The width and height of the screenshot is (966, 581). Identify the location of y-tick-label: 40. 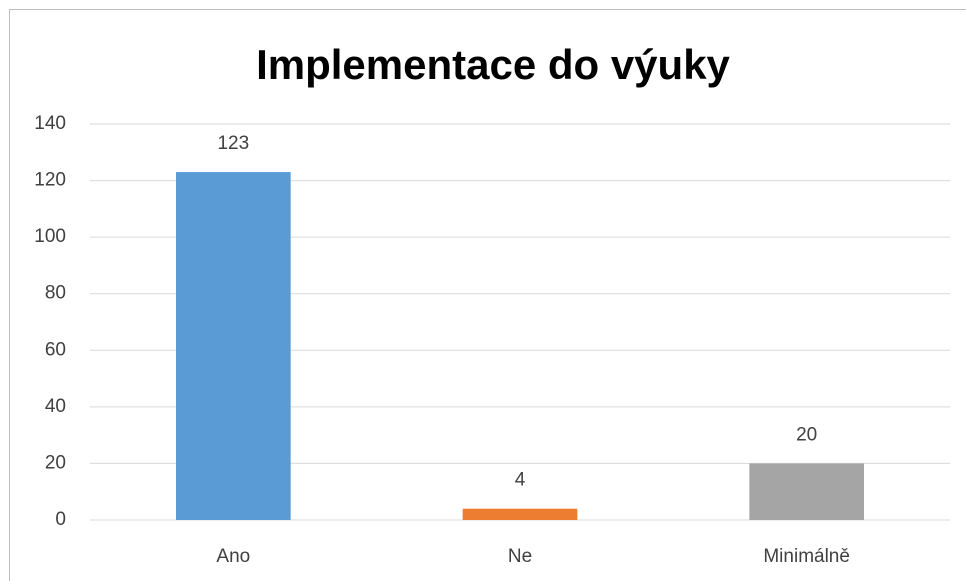
(55, 406).